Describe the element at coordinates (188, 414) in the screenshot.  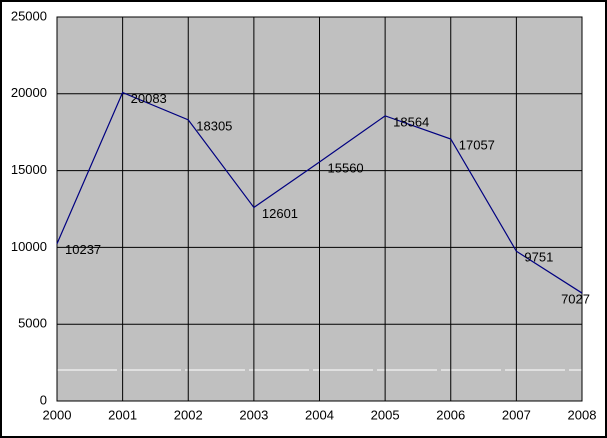
I see `x-tick-label: 2002` at that location.